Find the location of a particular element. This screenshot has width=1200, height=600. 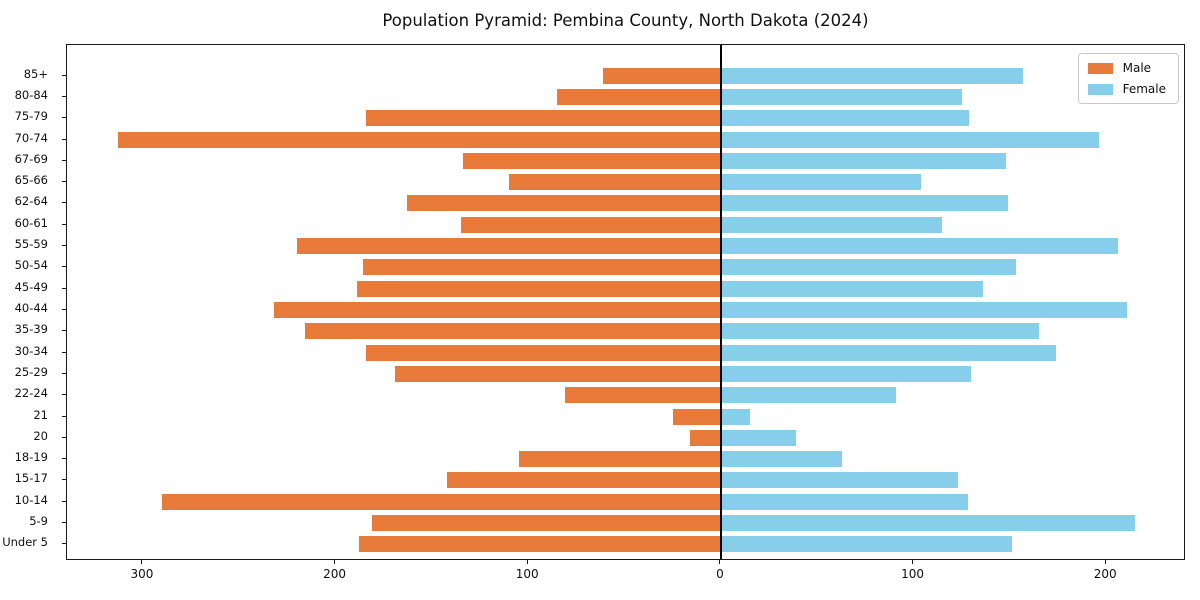

male-bar-Under 5 is located at coordinates (539, 544).